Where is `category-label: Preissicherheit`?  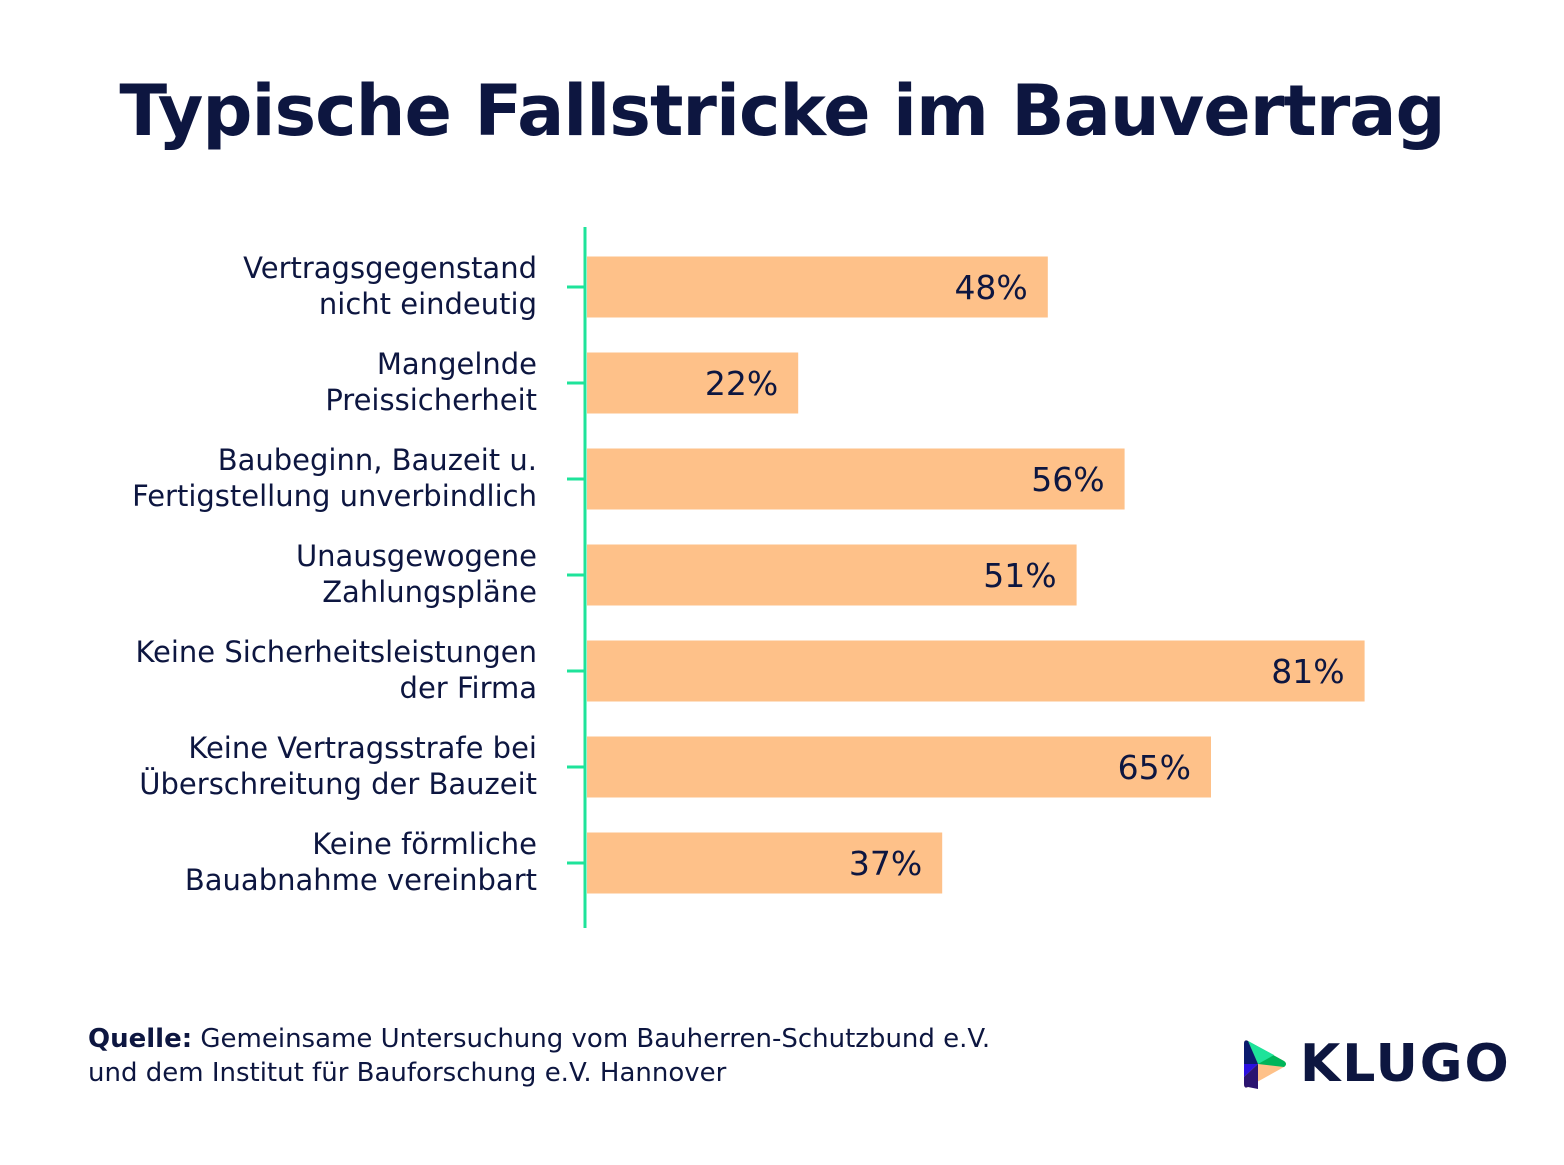
category-label: Preissicherheit is located at coordinates (431, 400).